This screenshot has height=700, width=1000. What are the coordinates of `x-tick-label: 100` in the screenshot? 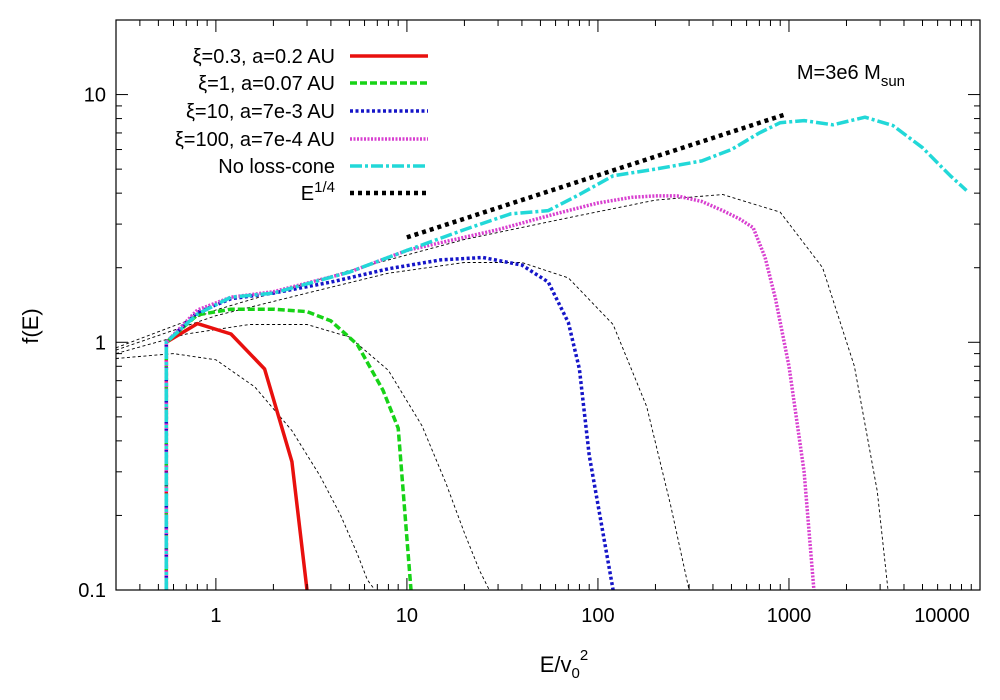 It's located at (597, 616).